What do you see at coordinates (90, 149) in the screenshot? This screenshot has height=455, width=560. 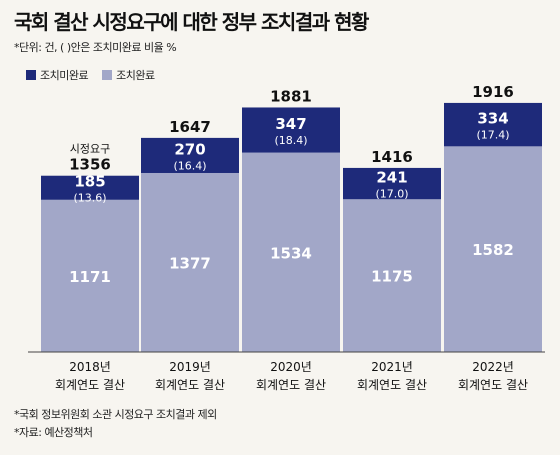 I see `label-total-prefix: 시정요구` at bounding box center [90, 149].